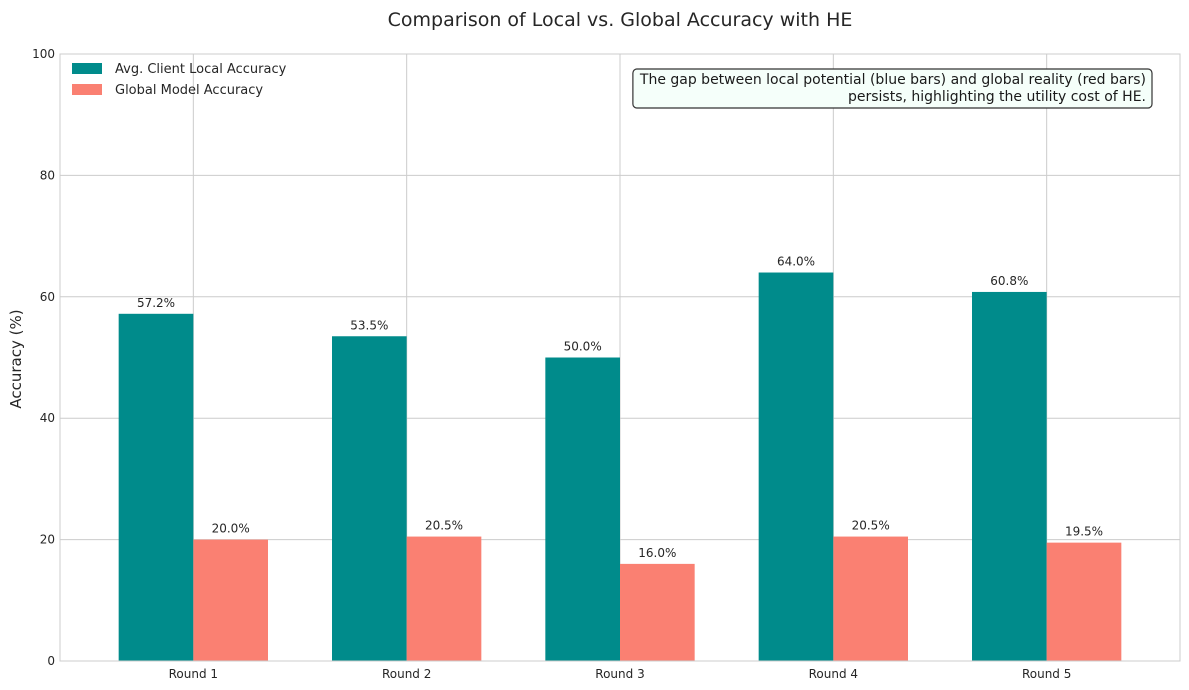 The height and width of the screenshot is (690, 1189). What do you see at coordinates (369, 325) in the screenshot?
I see `local-accuracy-data-label: 53.5%` at bounding box center [369, 325].